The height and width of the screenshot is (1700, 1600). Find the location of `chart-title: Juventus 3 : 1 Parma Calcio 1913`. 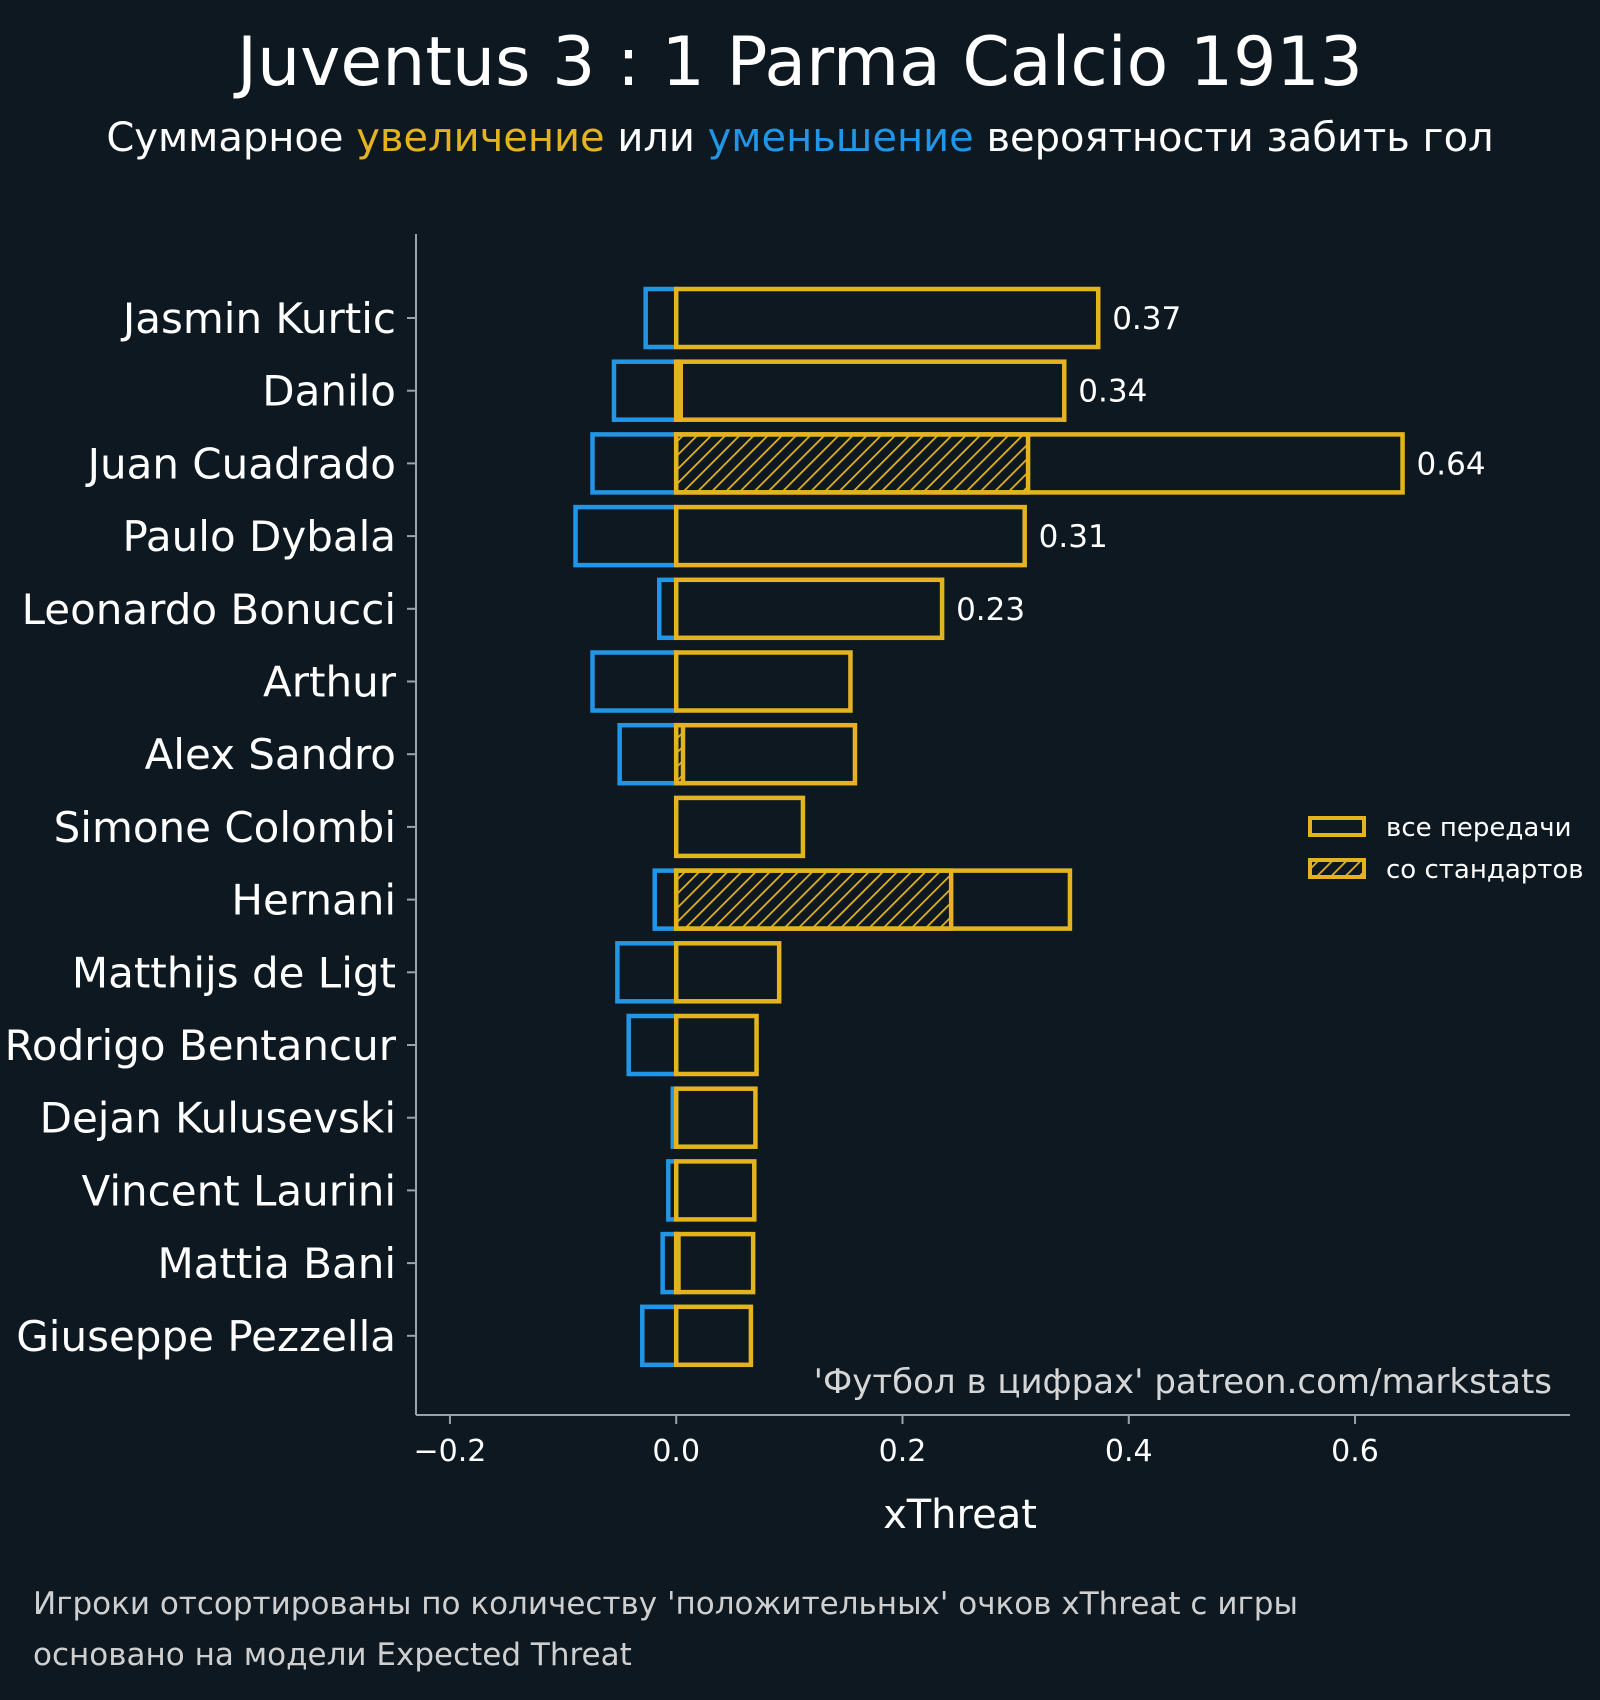

chart-title: Juventus 3 : 1 Parma Calcio 1913 is located at coordinates (798, 62).